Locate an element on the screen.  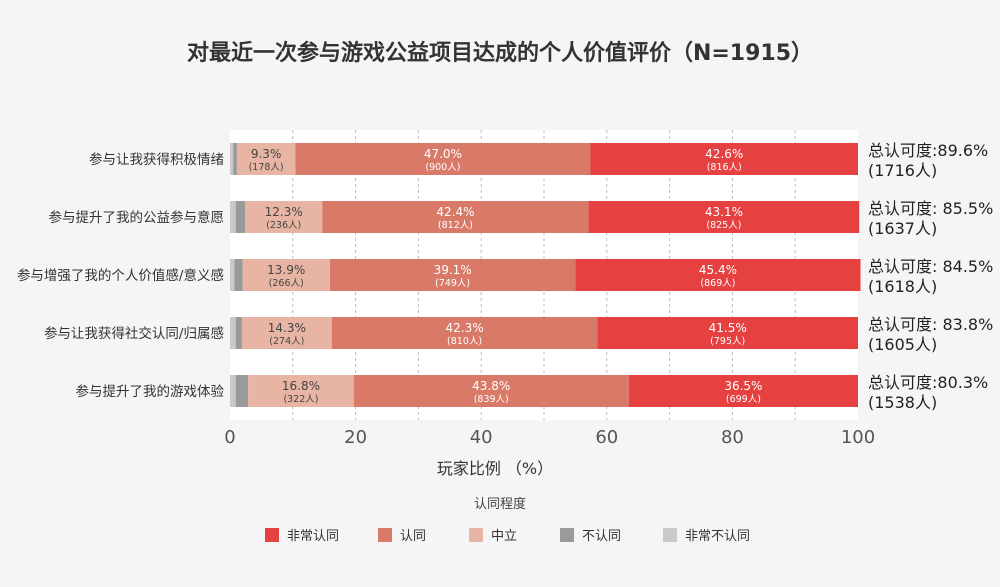
bar-percent-label: 43.1% is located at coordinates (724, 212).